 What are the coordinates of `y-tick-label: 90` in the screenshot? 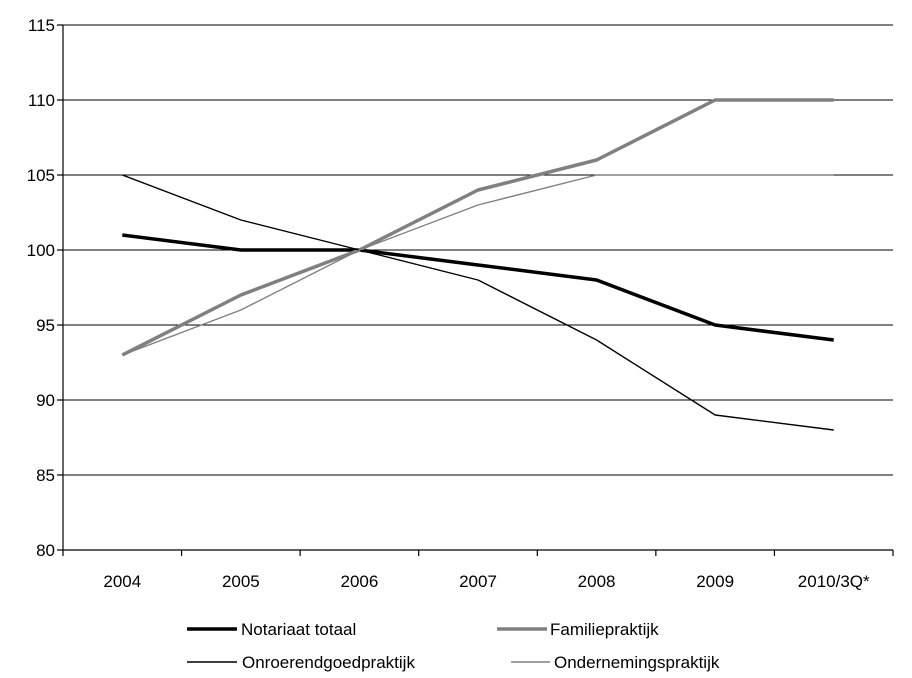 It's located at (45, 400).